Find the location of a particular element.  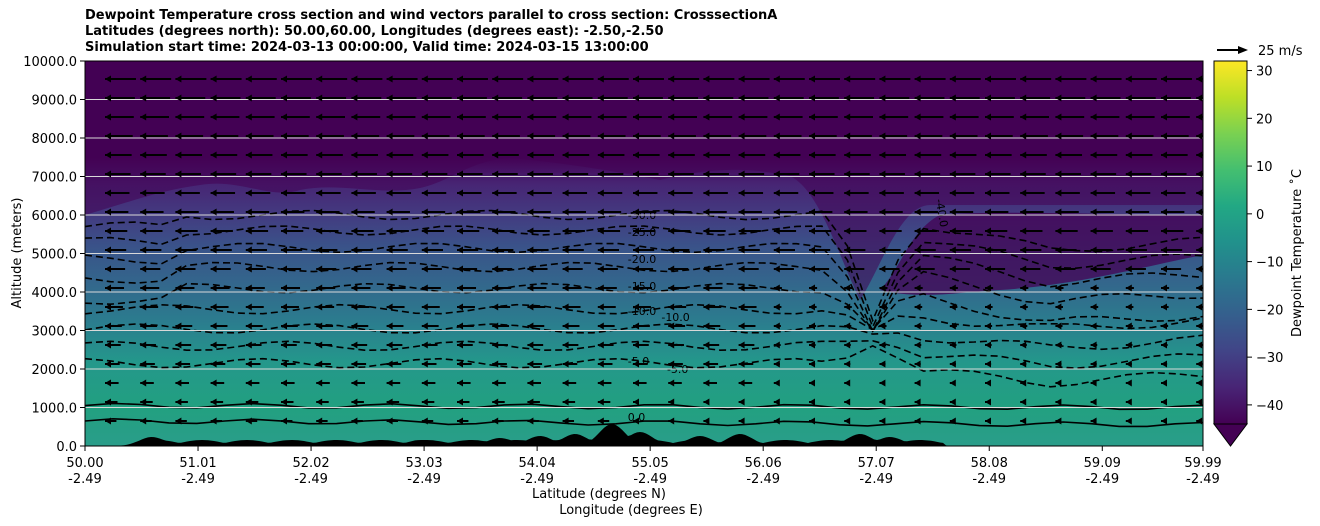

contour-label: -20.0 is located at coordinates (642, 259).